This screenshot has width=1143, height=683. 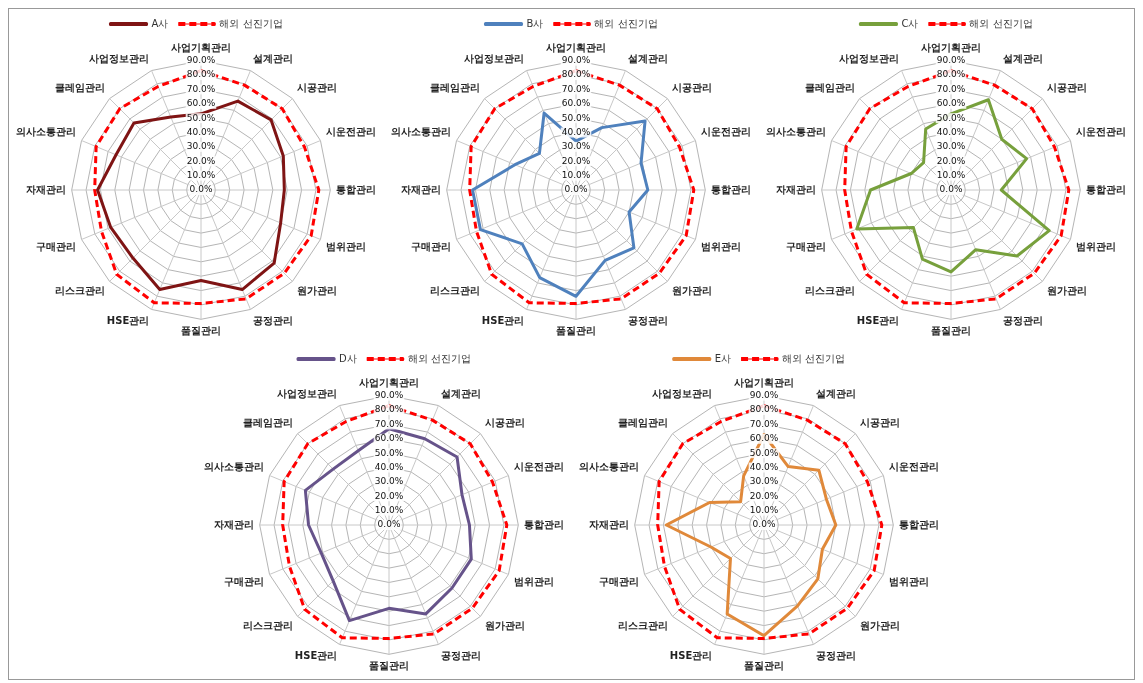 What do you see at coordinates (726, 131) in the screenshot?
I see `spoke-label: 시운전관리` at bounding box center [726, 131].